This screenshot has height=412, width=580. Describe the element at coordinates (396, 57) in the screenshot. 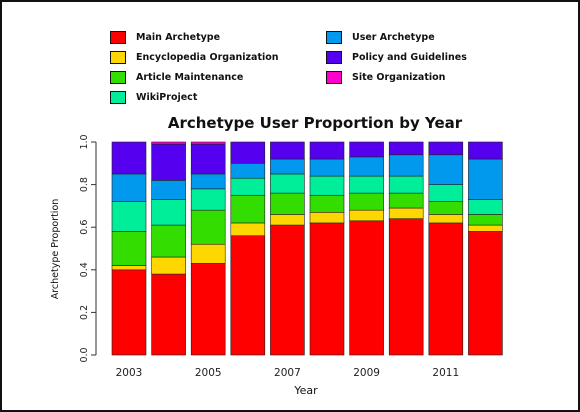

I see `legend-item-policy-and-guidelines: Policy and Guidelines` at that location.